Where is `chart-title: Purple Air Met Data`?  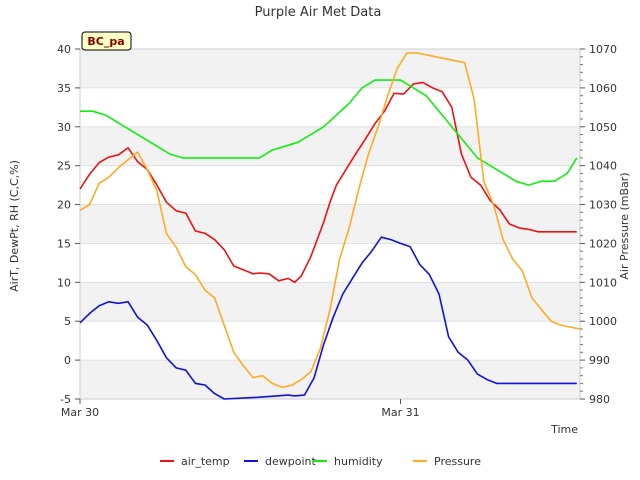
chart-title: Purple Air Met Data is located at coordinates (318, 12).